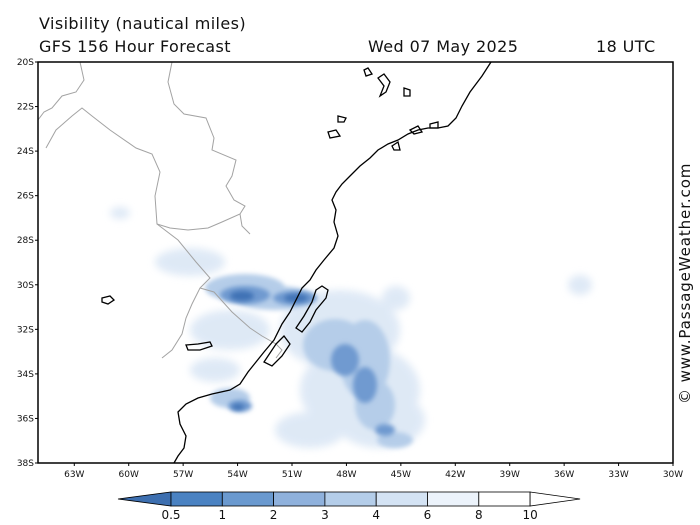 This screenshot has width=700, height=525. What do you see at coordinates (292, 475) in the screenshot?
I see `lon-tick-label: 51W` at bounding box center [292, 475].